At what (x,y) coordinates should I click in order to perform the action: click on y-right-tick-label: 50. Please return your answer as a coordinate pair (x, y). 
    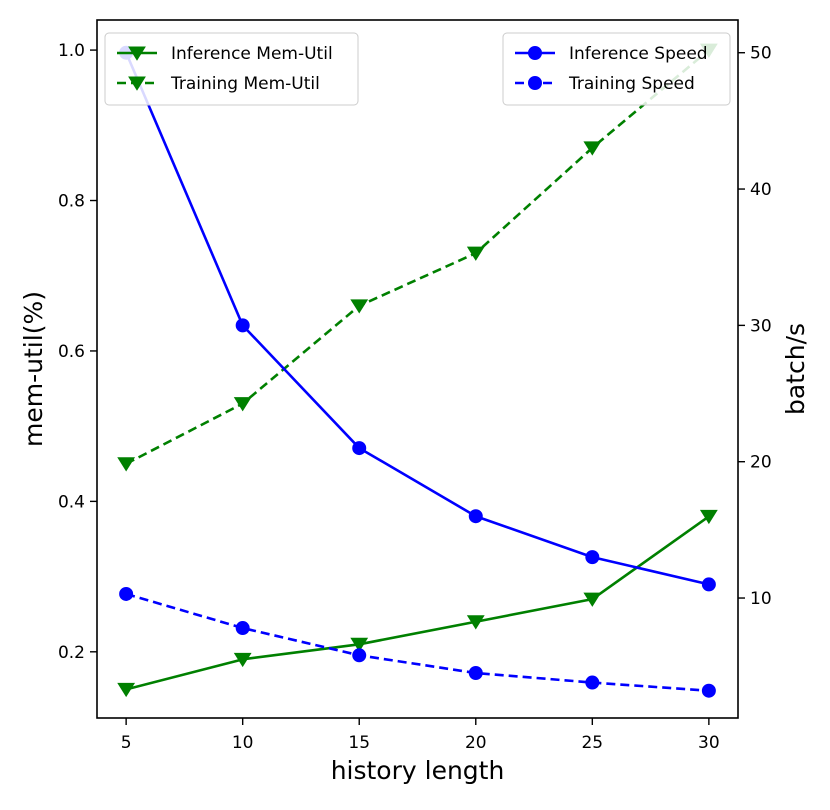
    Looking at the image, I should click on (761, 54).